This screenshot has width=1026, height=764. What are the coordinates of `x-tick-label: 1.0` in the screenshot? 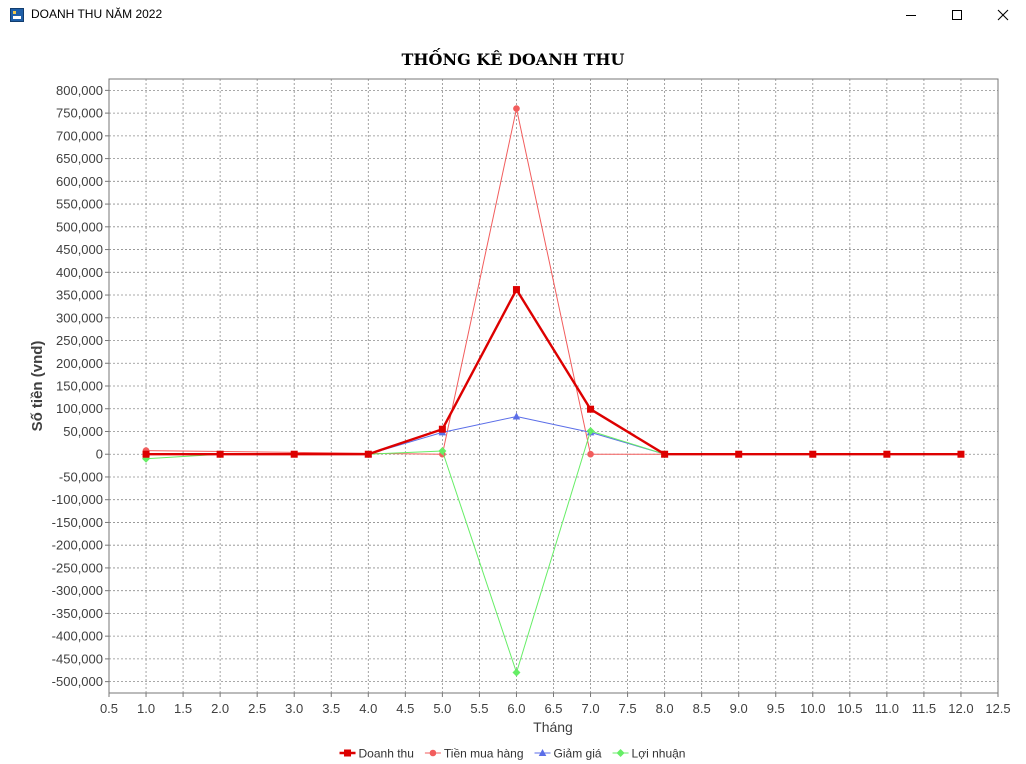 It's located at (146, 708).